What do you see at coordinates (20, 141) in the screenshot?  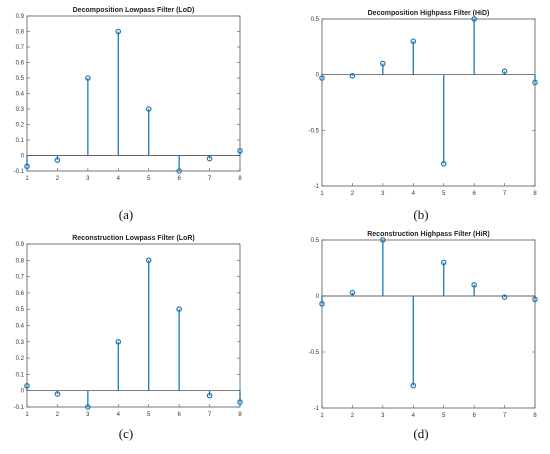 I see `y-tick-label: 0.1` at bounding box center [20, 141].